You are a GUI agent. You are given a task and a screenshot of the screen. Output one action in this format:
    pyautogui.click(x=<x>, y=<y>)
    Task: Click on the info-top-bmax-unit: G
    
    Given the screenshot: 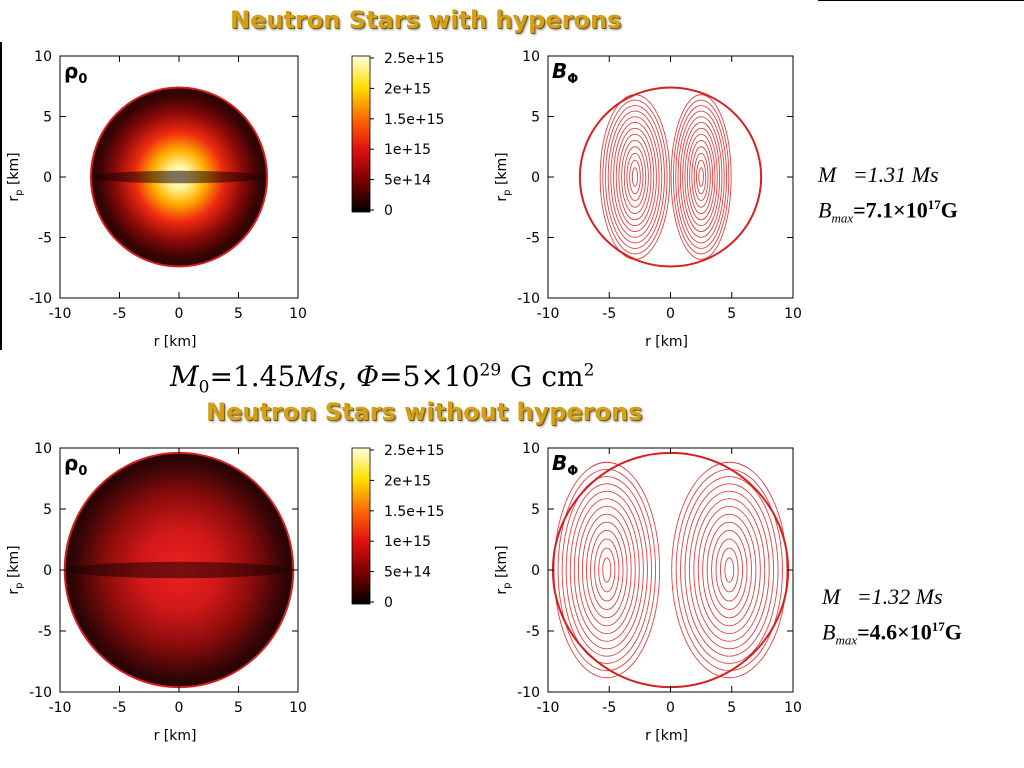 What is the action you would take?
    pyautogui.click(x=949, y=210)
    